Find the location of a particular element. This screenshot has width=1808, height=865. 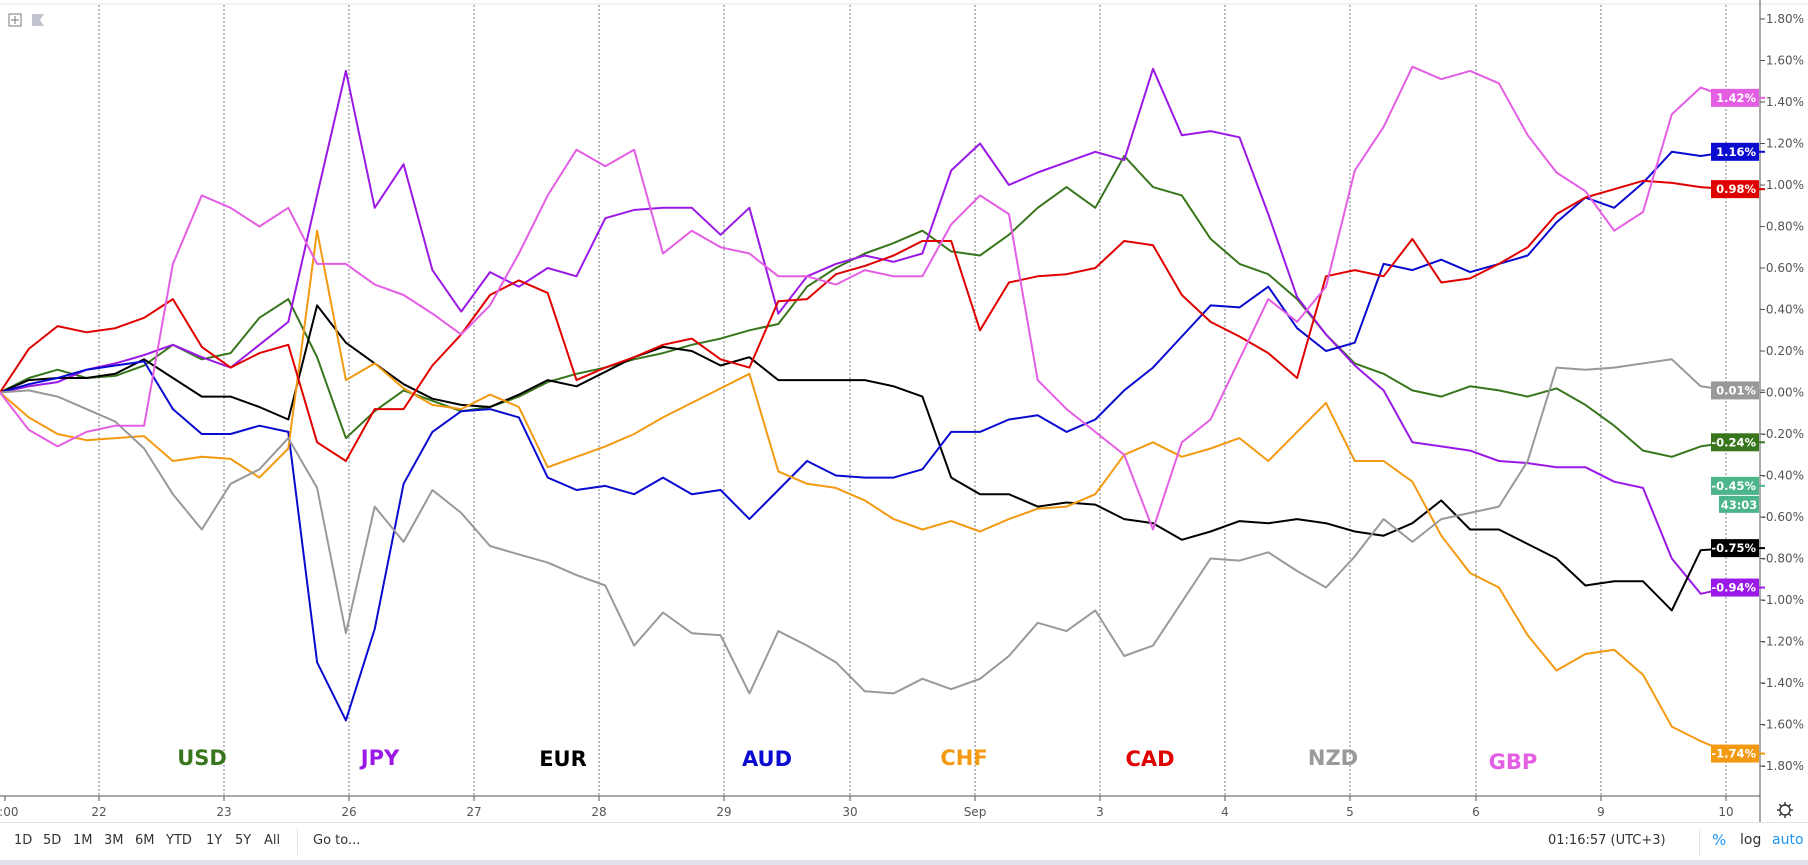

price-label-cad: 0.98% is located at coordinates (1738, 189).